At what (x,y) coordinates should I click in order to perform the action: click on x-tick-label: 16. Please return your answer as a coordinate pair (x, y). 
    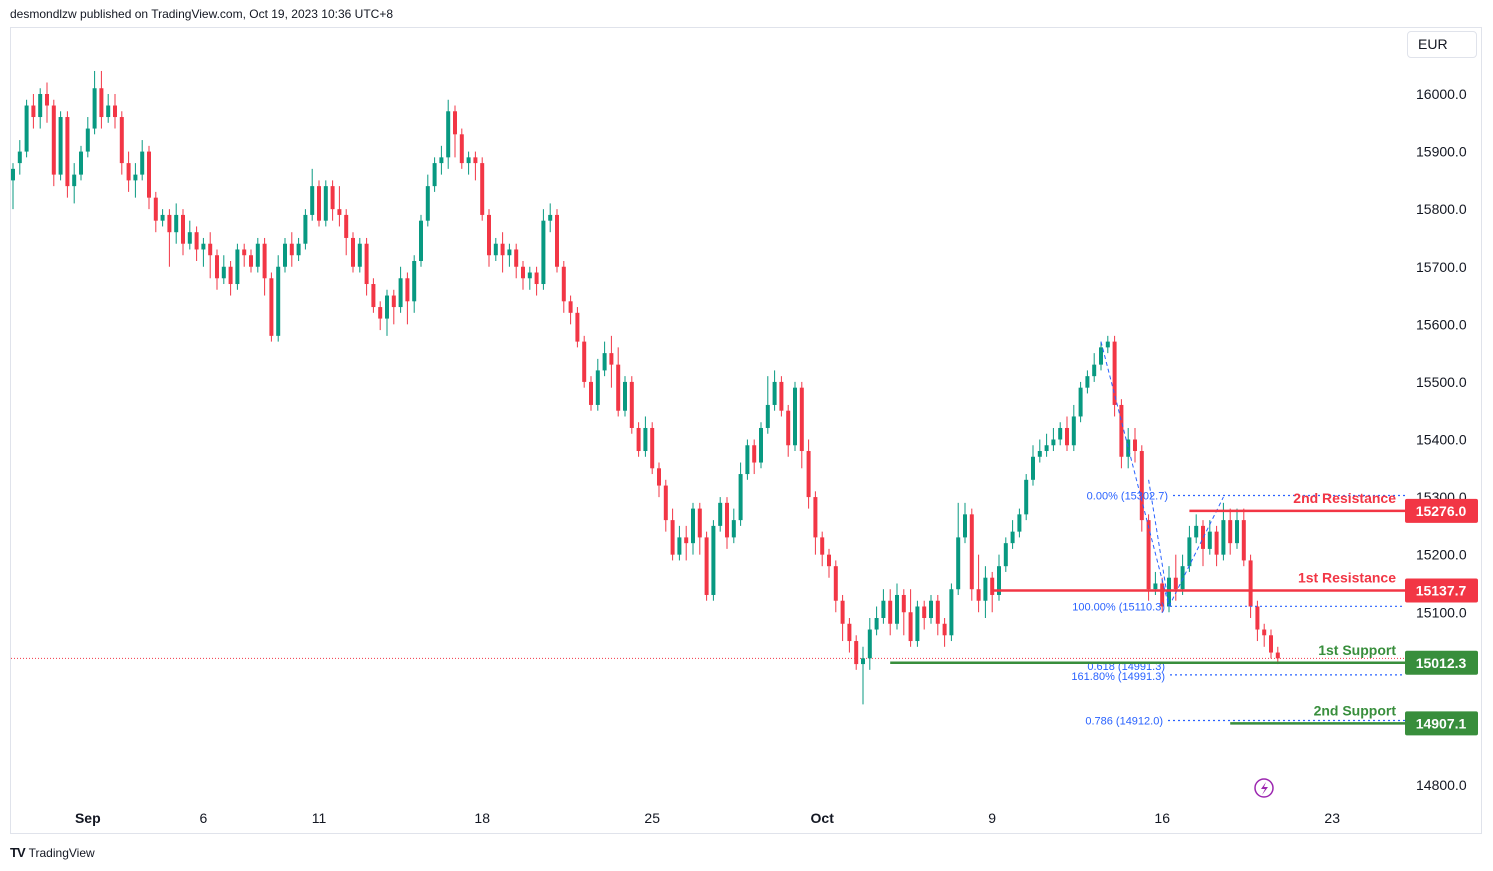
    Looking at the image, I should click on (1162, 818).